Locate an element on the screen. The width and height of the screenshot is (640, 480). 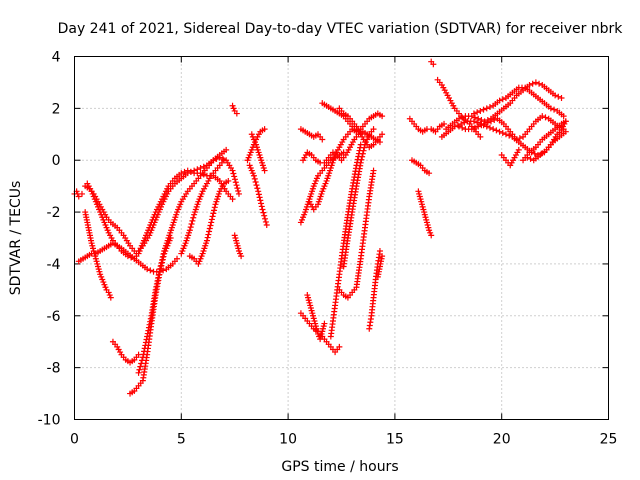
x-tick-label: 25 is located at coordinates (609, 440).